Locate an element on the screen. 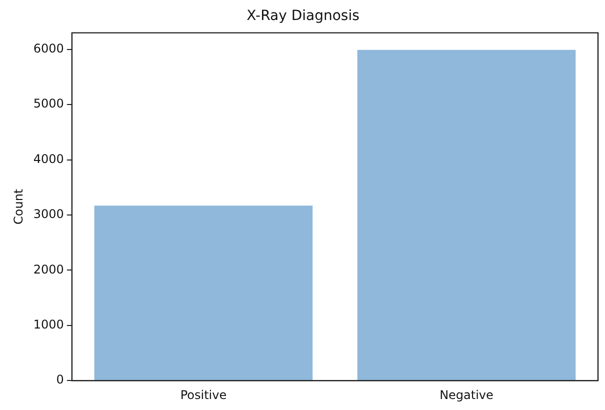 The height and width of the screenshot is (410, 605). y-axis-title: Count is located at coordinates (18, 206).